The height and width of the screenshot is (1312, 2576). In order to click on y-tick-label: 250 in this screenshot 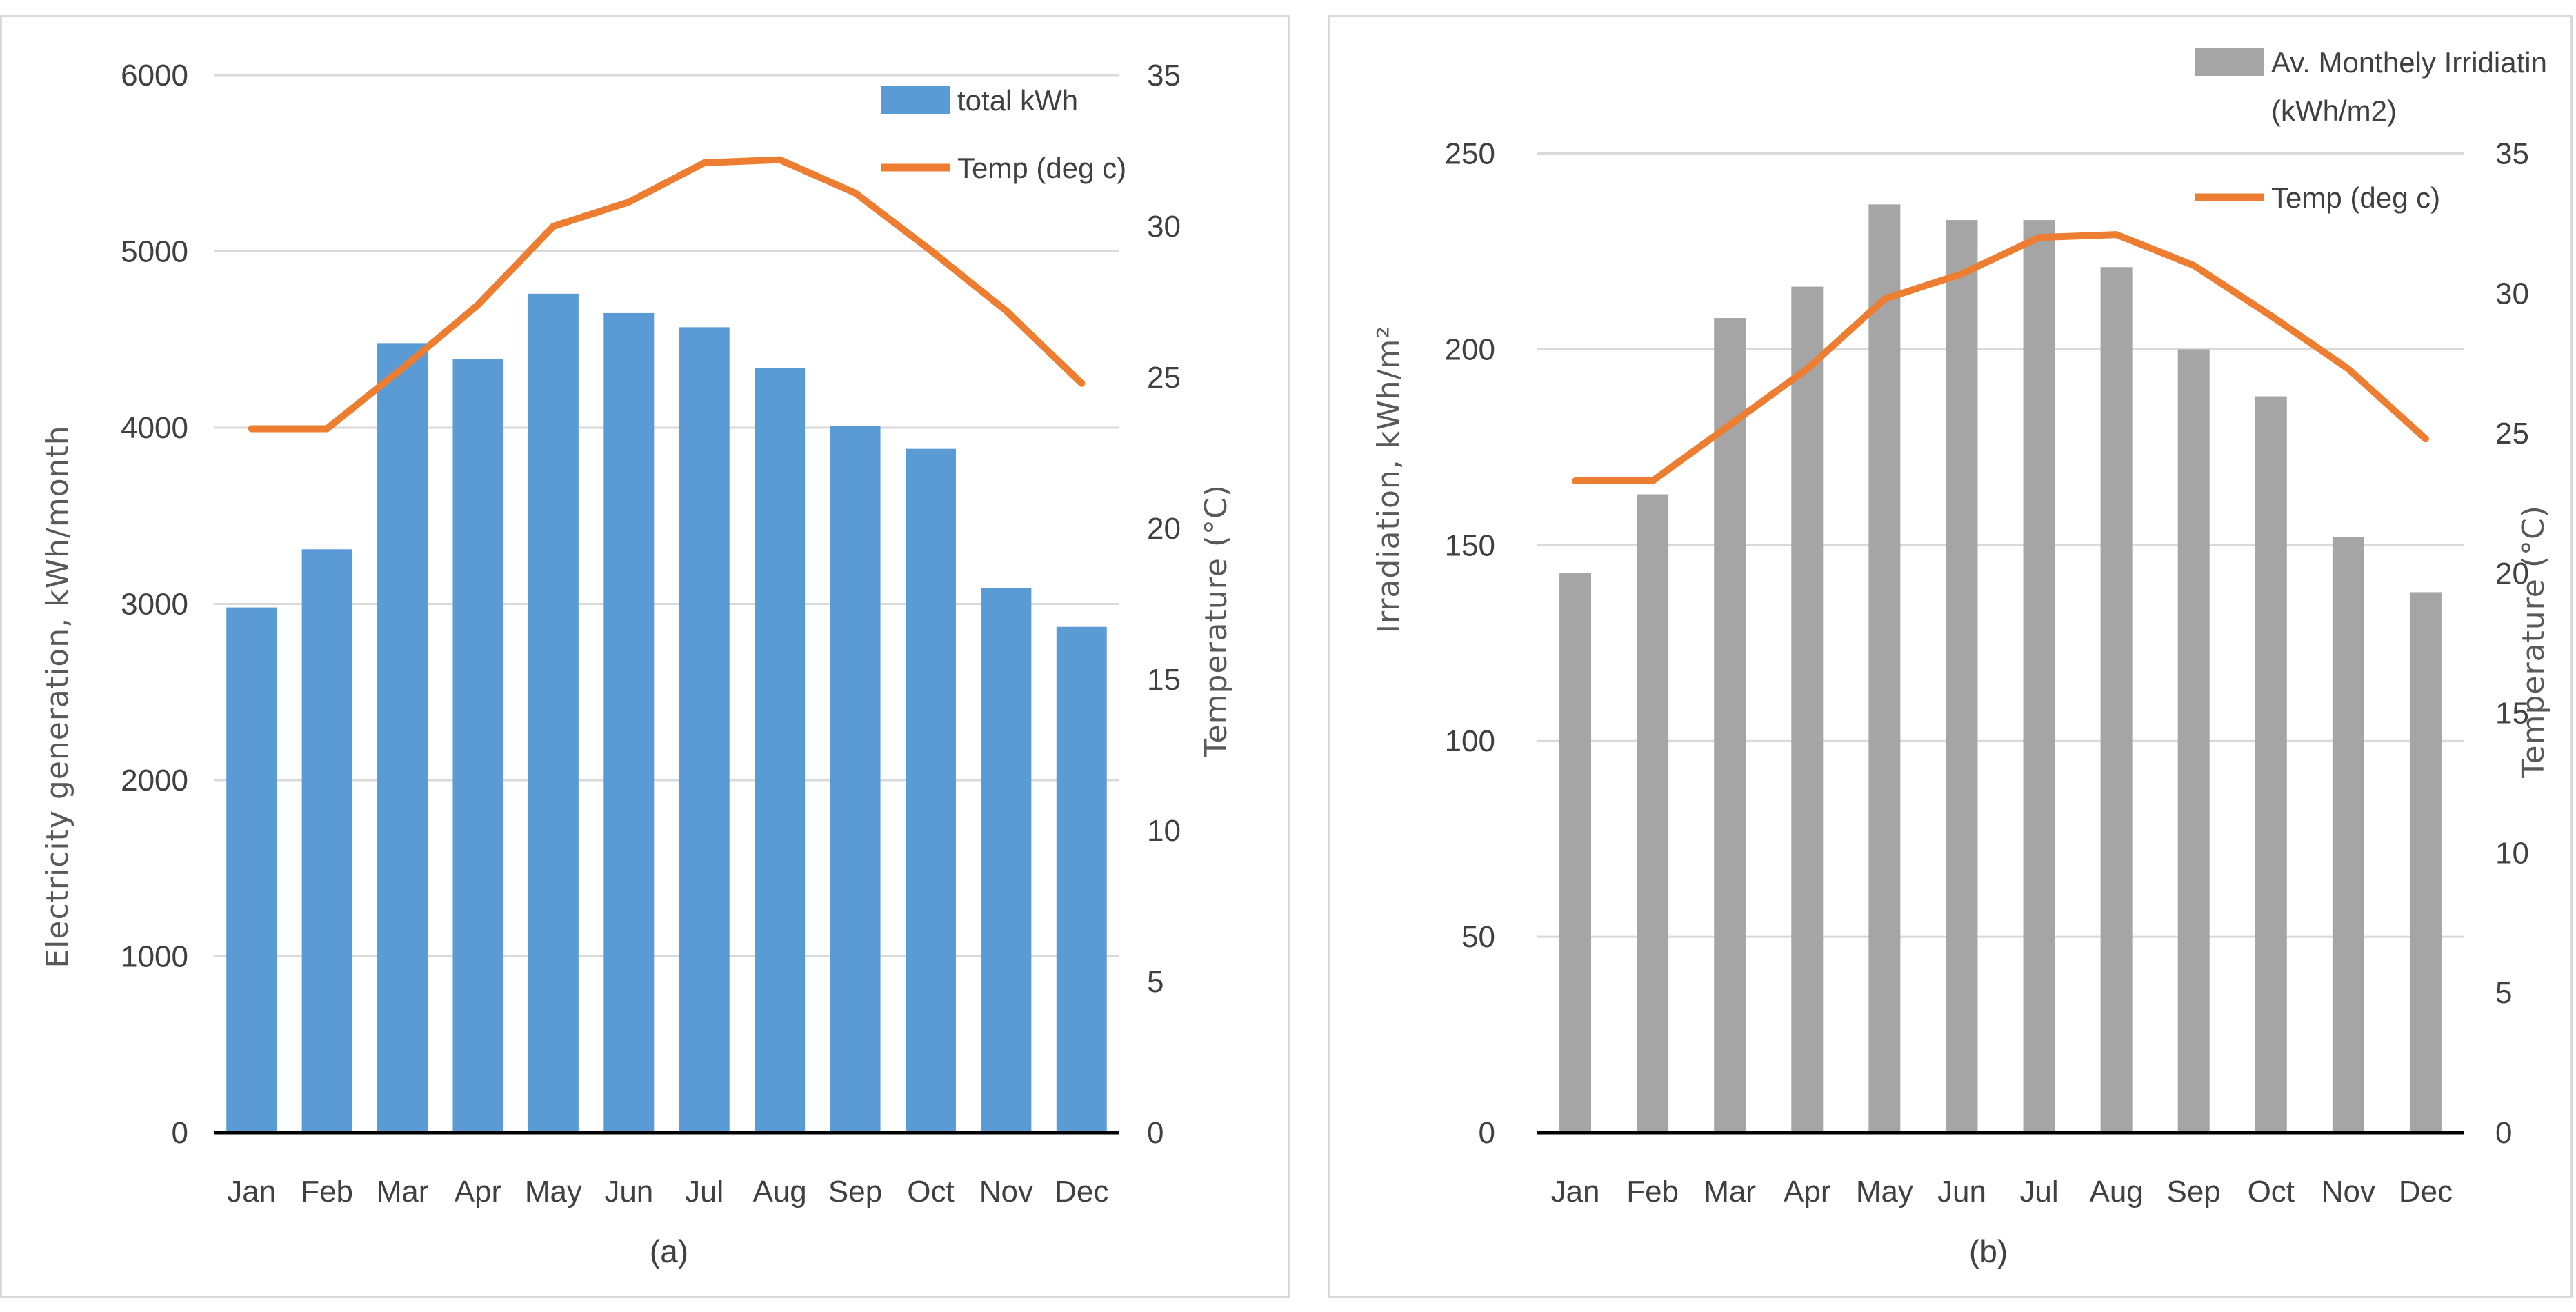, I will do `click(1470, 154)`.